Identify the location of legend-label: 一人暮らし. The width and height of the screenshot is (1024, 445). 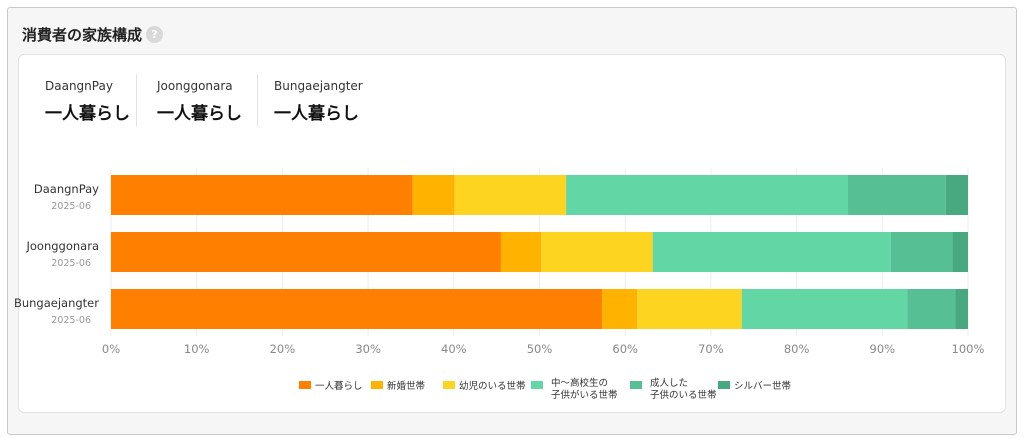
(339, 386).